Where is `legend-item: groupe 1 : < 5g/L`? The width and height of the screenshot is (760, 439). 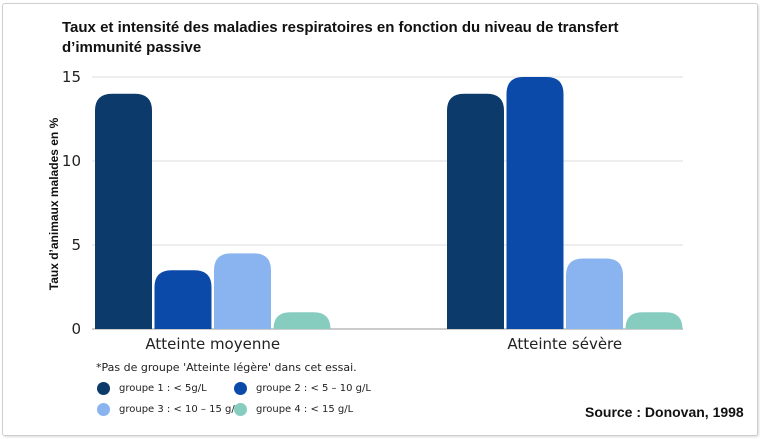 legend-item: groupe 1 : < 5g/L is located at coordinates (152, 388).